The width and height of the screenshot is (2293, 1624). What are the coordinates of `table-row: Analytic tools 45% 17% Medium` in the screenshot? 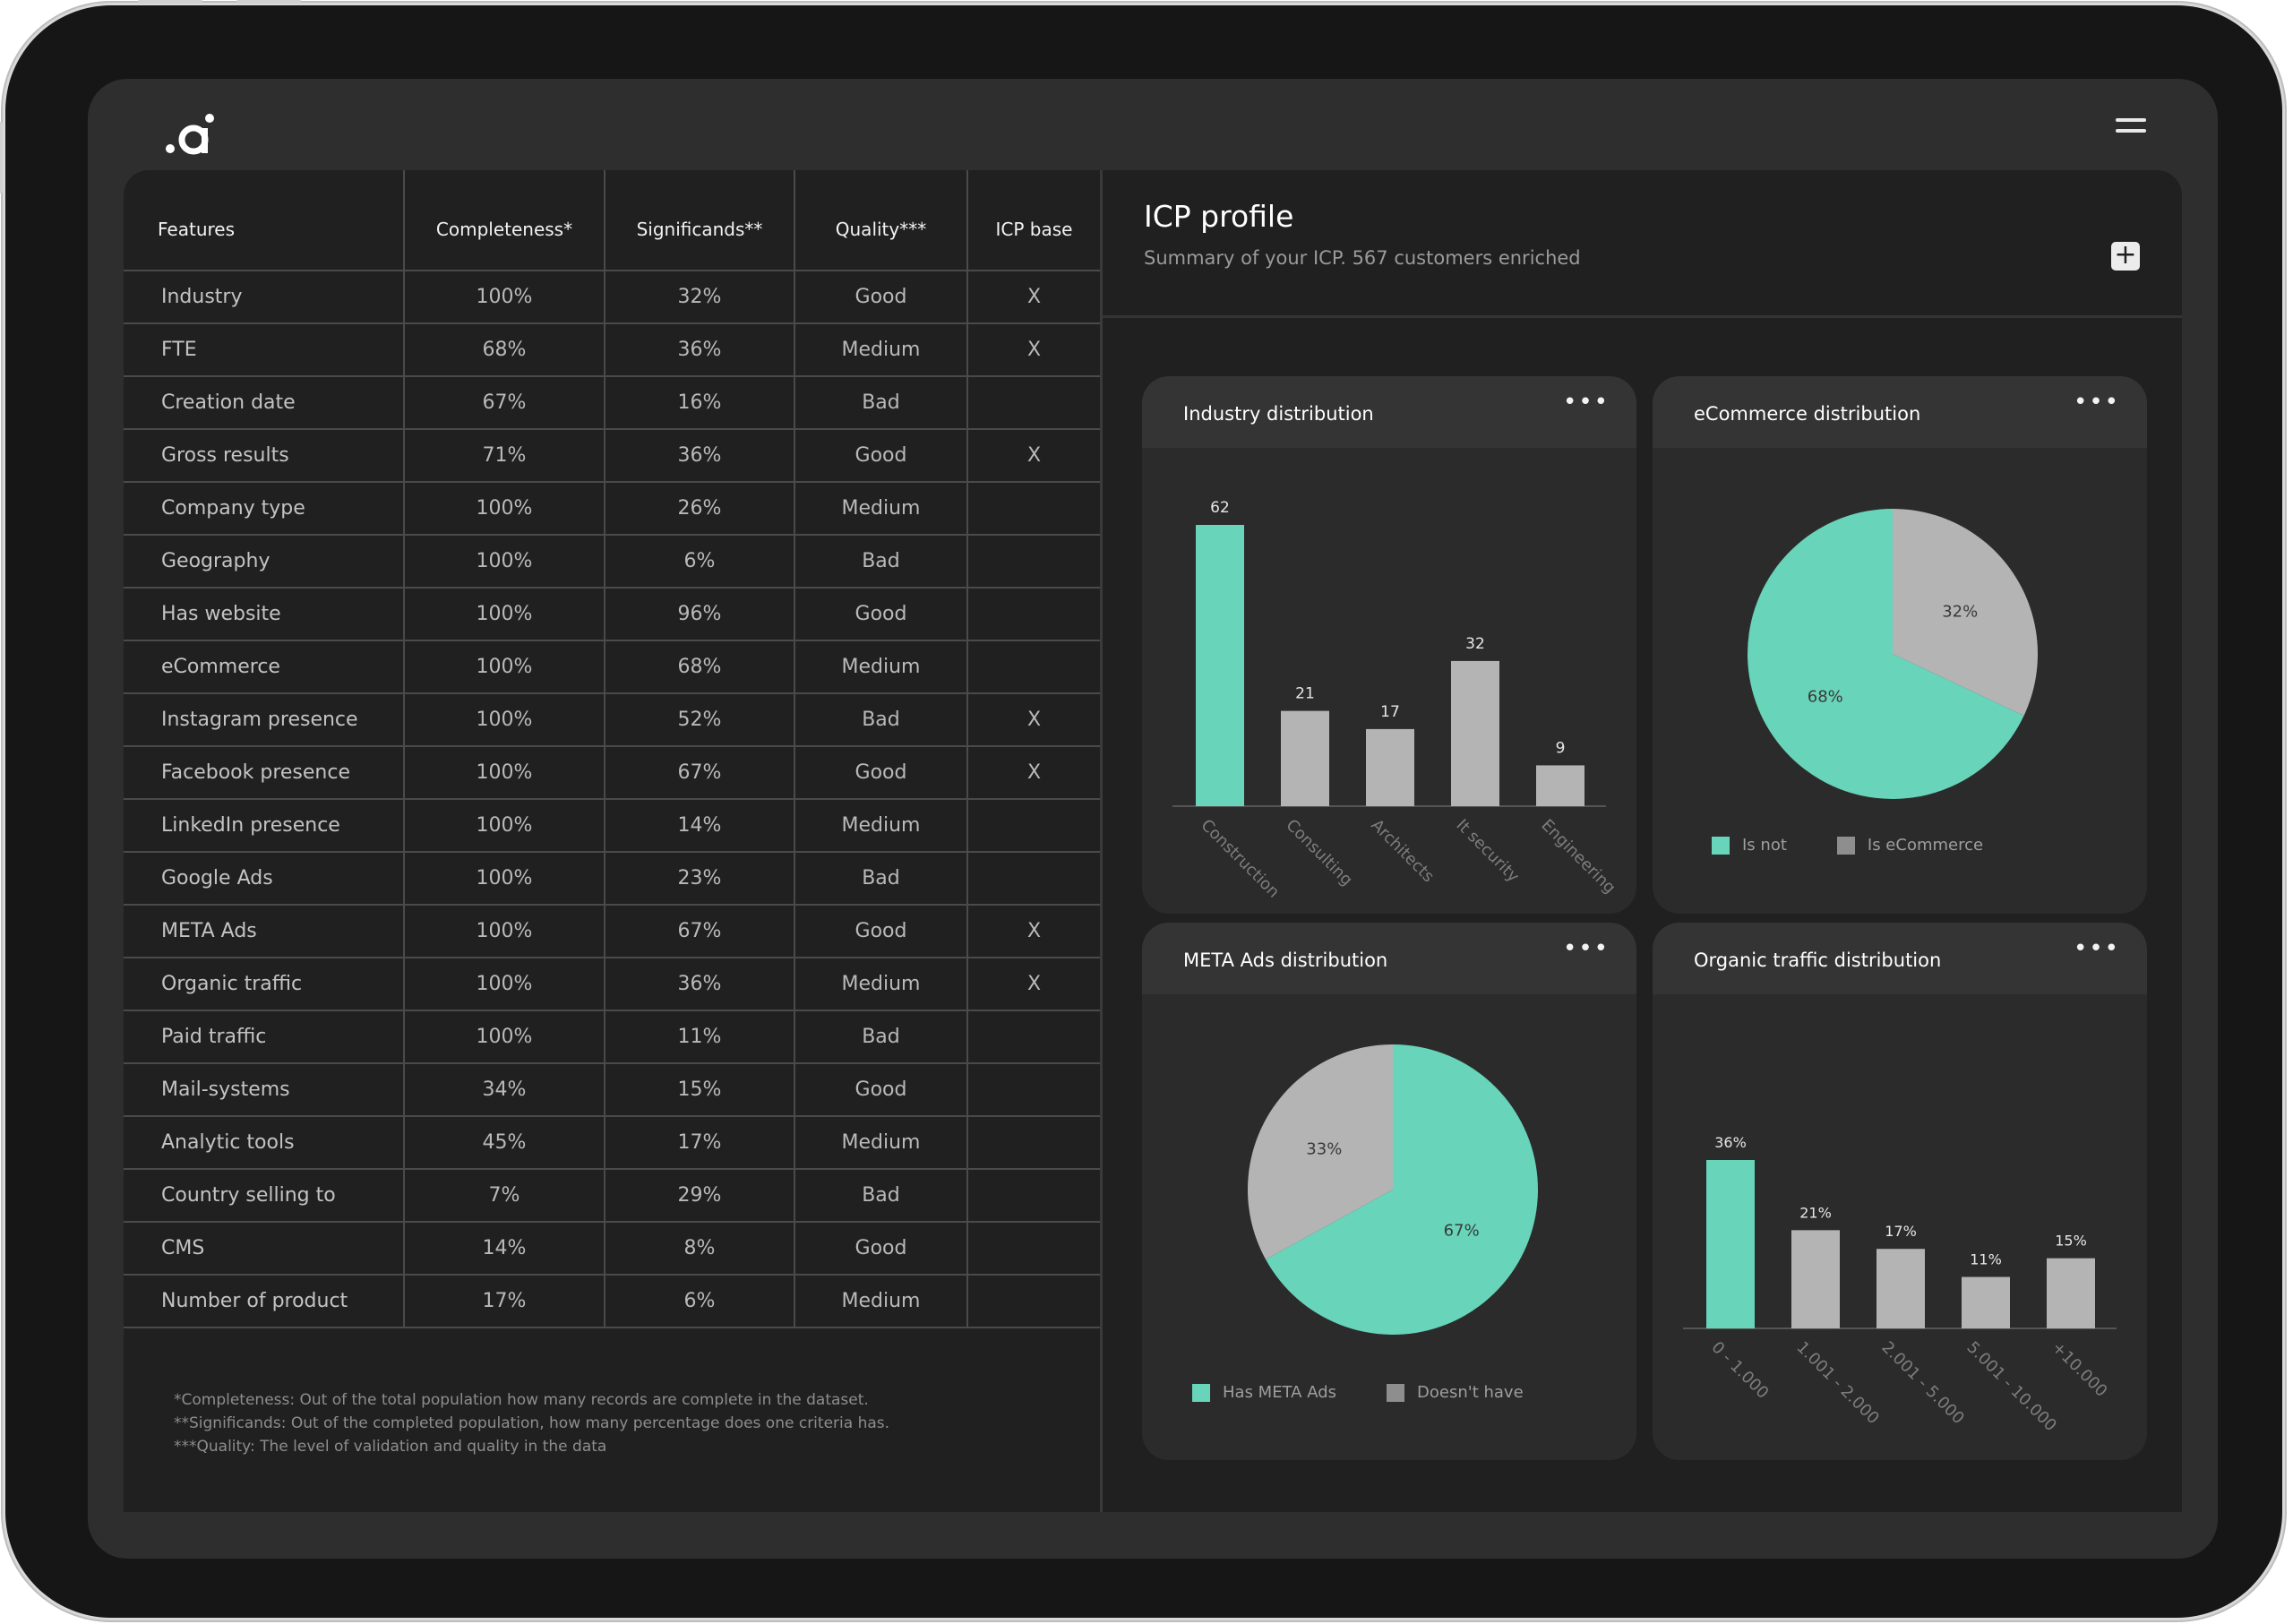 It's located at (612, 1143).